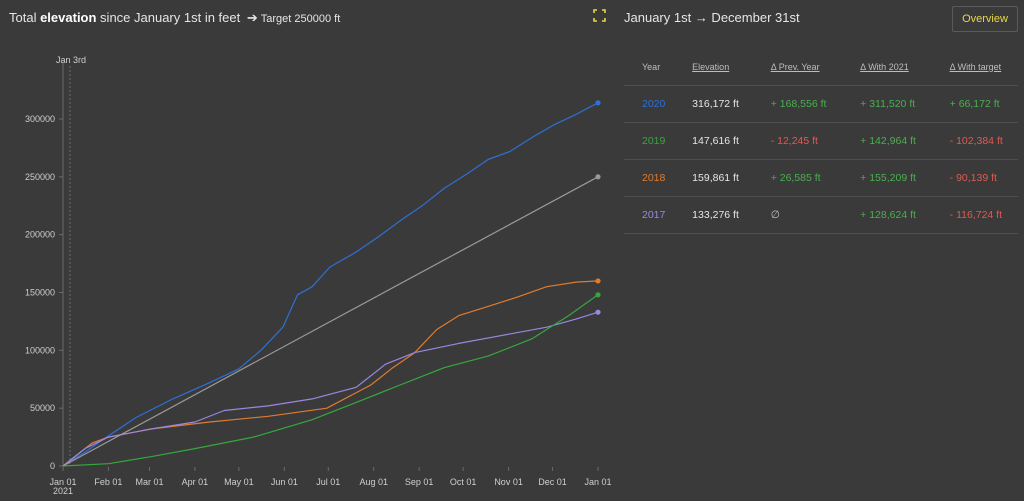 The image size is (1024, 501). Describe the element at coordinates (239, 482) in the screenshot. I see `x-tick-label: May 01` at that location.